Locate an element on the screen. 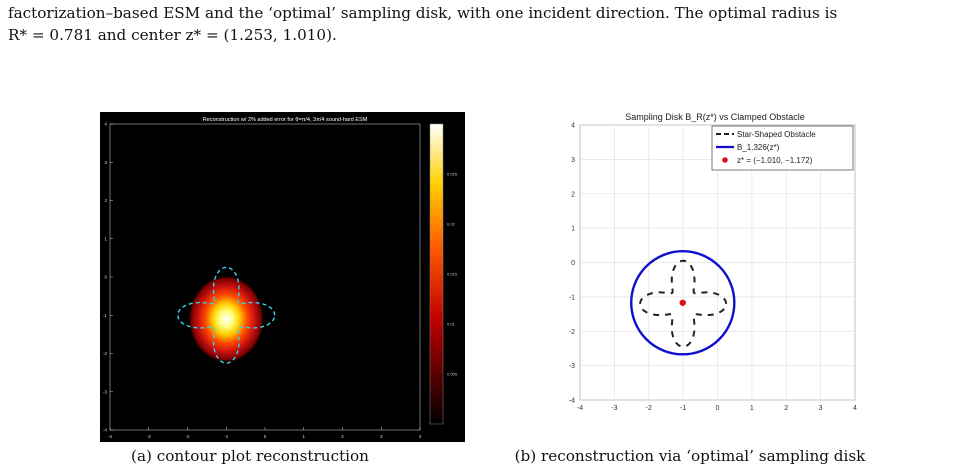  star-shaped-obstacle is located at coordinates (683, 303).